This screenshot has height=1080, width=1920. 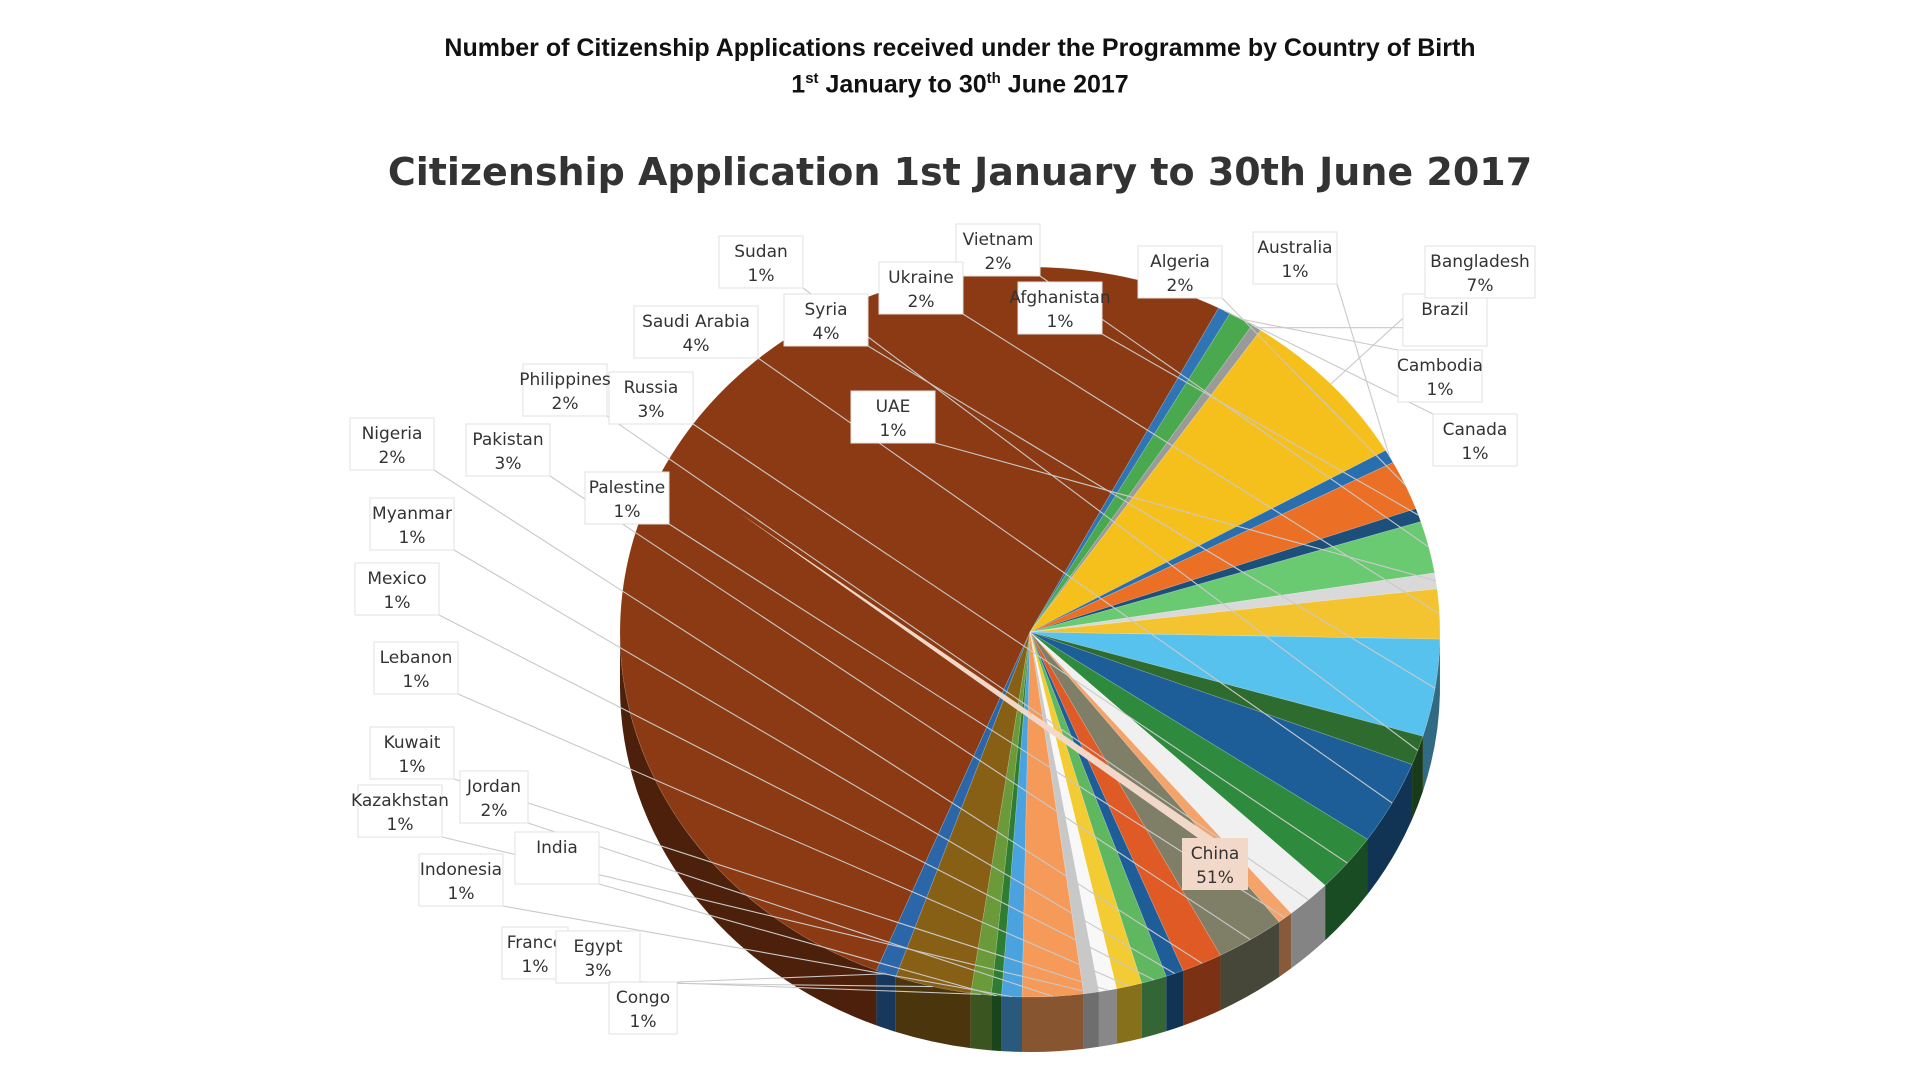 What do you see at coordinates (1440, 366) in the screenshot?
I see `label-name-cambodia: Cambodia` at bounding box center [1440, 366].